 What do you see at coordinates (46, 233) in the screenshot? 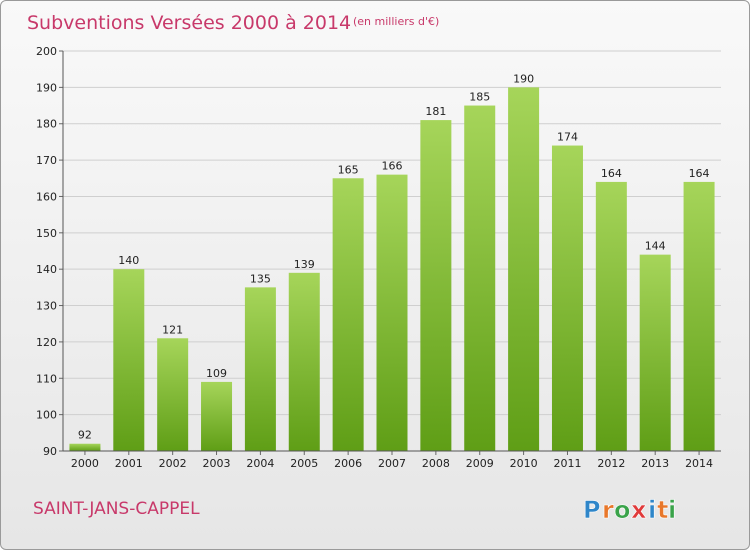
I see `y-tick-label: 150` at bounding box center [46, 233].